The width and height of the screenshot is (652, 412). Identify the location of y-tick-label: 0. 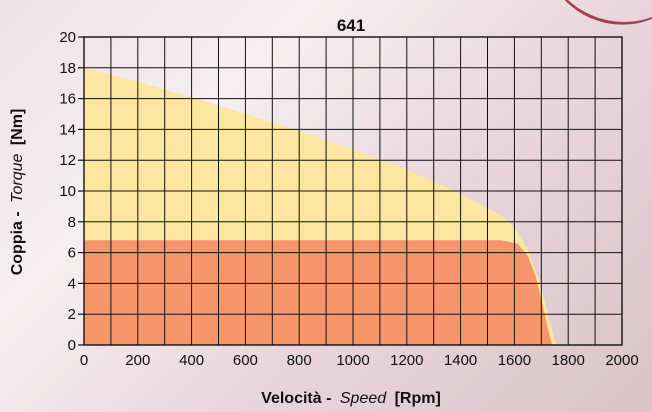
(72, 345).